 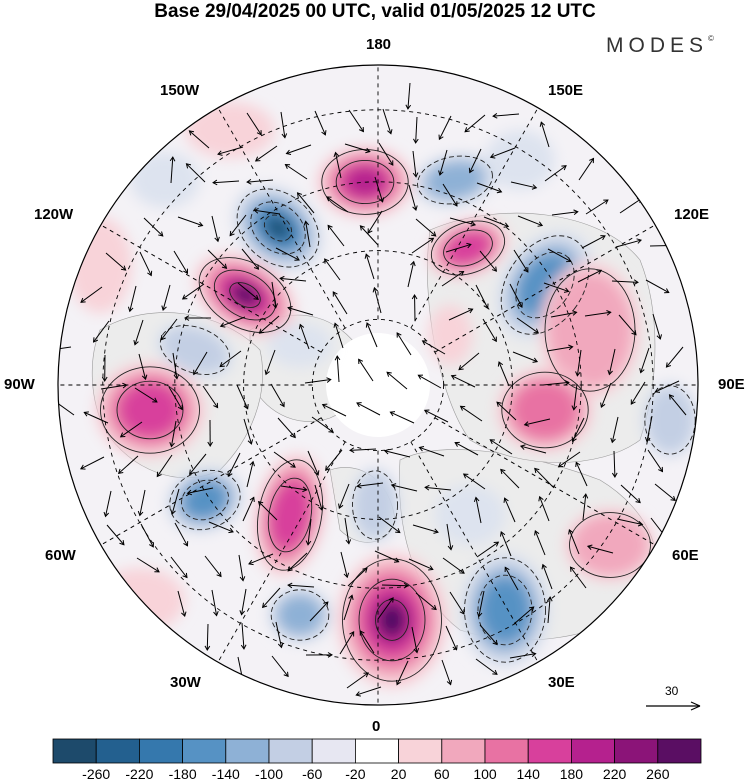 What do you see at coordinates (355, 774) in the screenshot?
I see `colorbar-tick-label: -20` at bounding box center [355, 774].